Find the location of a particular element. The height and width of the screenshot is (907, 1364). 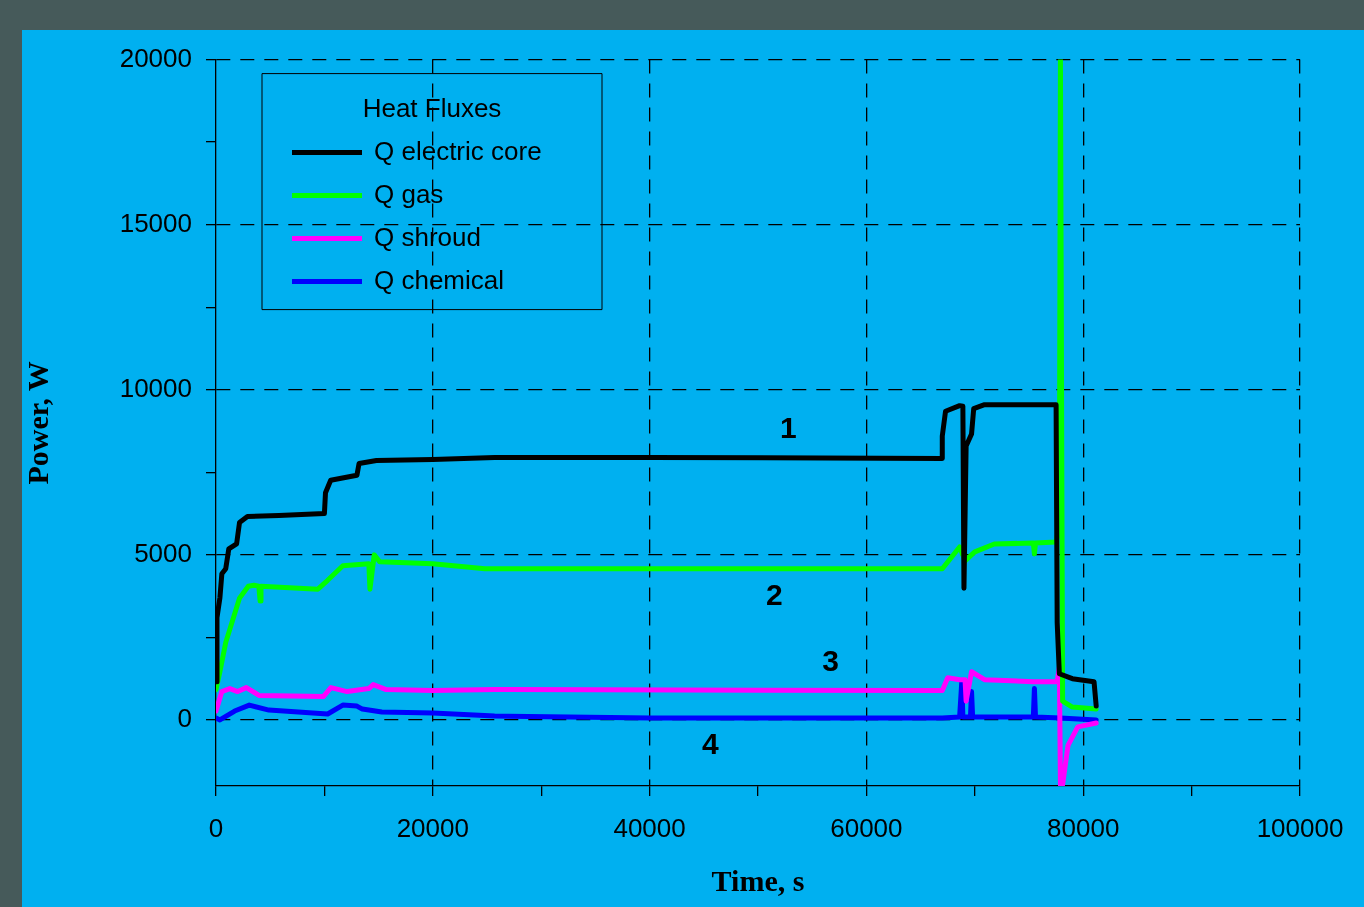

y-tick-label: 0 is located at coordinates (184, 718).